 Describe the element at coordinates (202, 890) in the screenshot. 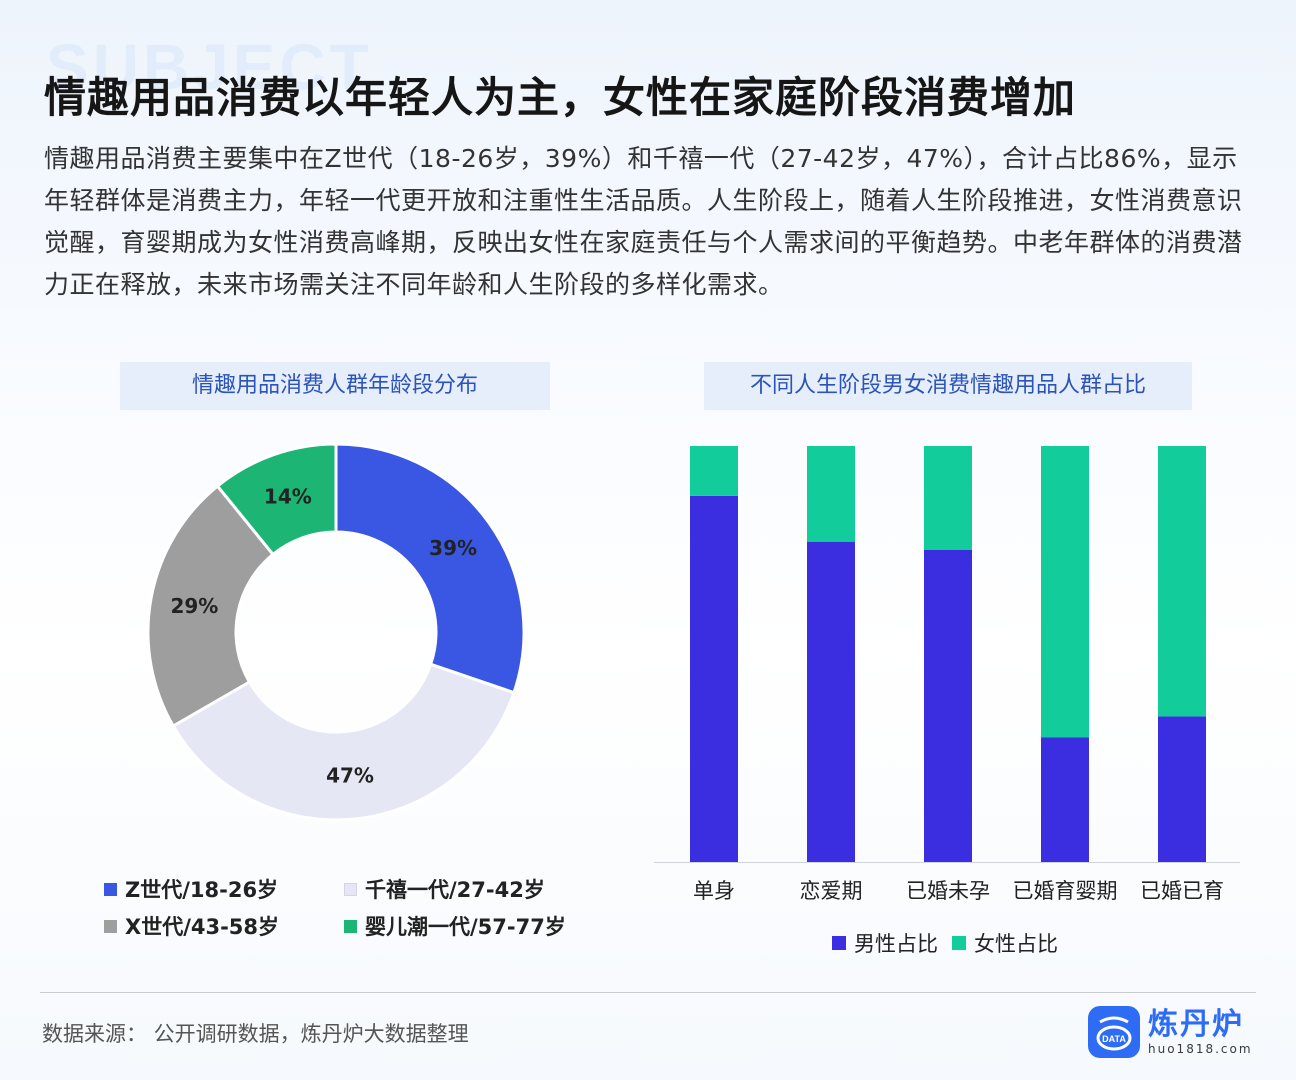

I see `legend-label: Z世代/18-26岁` at that location.